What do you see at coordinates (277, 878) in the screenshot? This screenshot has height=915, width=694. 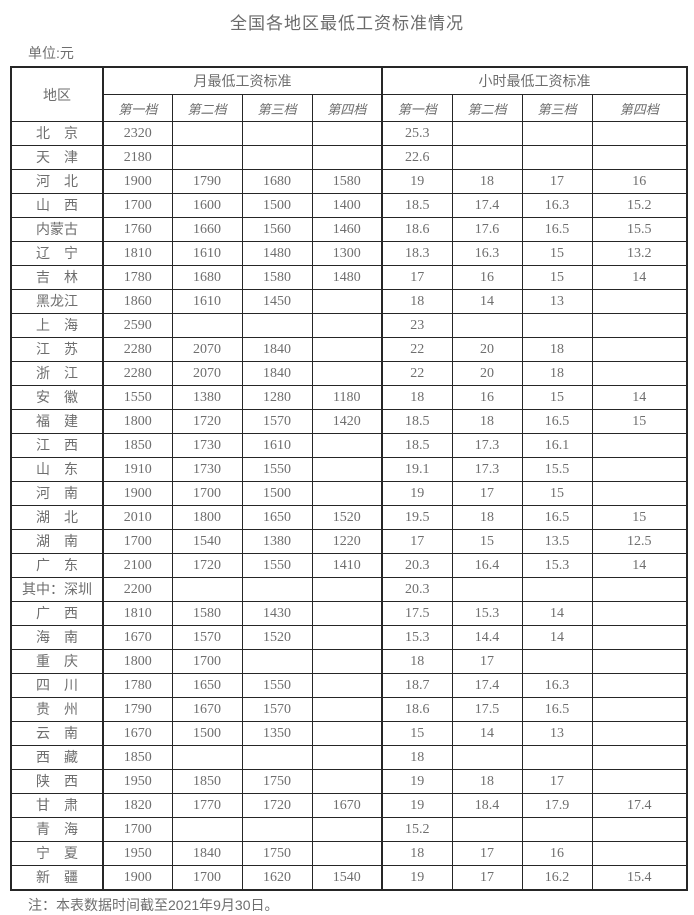 I see `monthly-tier-3-value: 1620` at bounding box center [277, 878].